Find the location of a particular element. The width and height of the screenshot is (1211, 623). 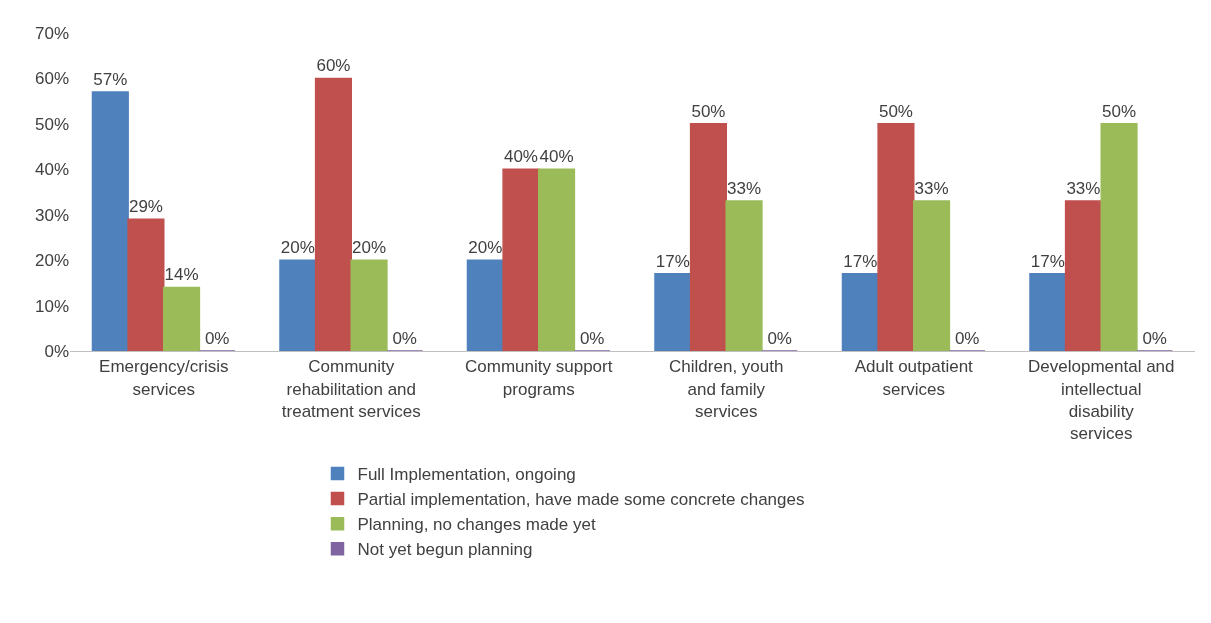

data-label: 14% is located at coordinates (181, 275).